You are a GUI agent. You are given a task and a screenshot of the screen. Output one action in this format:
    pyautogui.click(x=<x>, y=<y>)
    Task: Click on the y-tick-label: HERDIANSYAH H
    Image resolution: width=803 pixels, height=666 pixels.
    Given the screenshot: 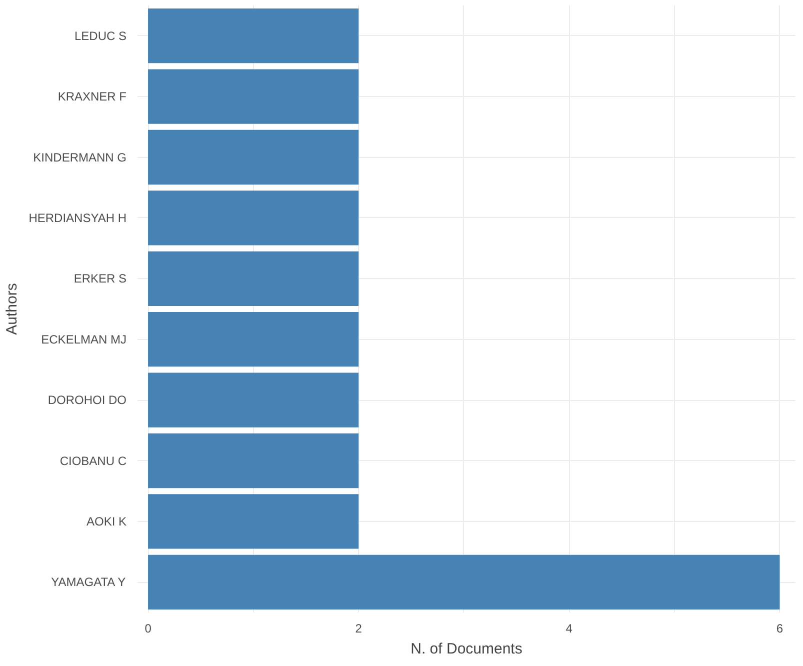 What is the action you would take?
    pyautogui.click(x=77, y=217)
    